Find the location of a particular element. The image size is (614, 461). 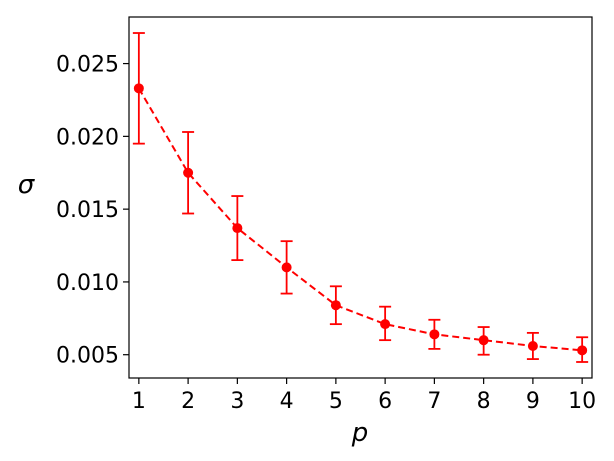

y-axis-label: σ is located at coordinates (27, 185).